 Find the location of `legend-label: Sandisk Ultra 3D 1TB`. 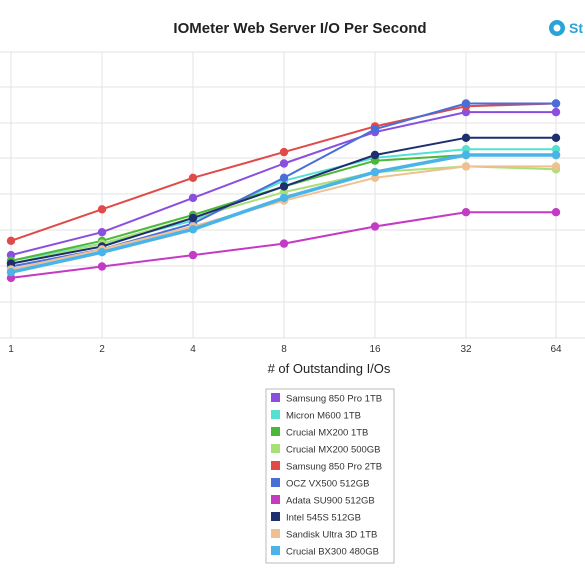

legend-label: Sandisk Ultra 3D 1TB is located at coordinates (331, 535).